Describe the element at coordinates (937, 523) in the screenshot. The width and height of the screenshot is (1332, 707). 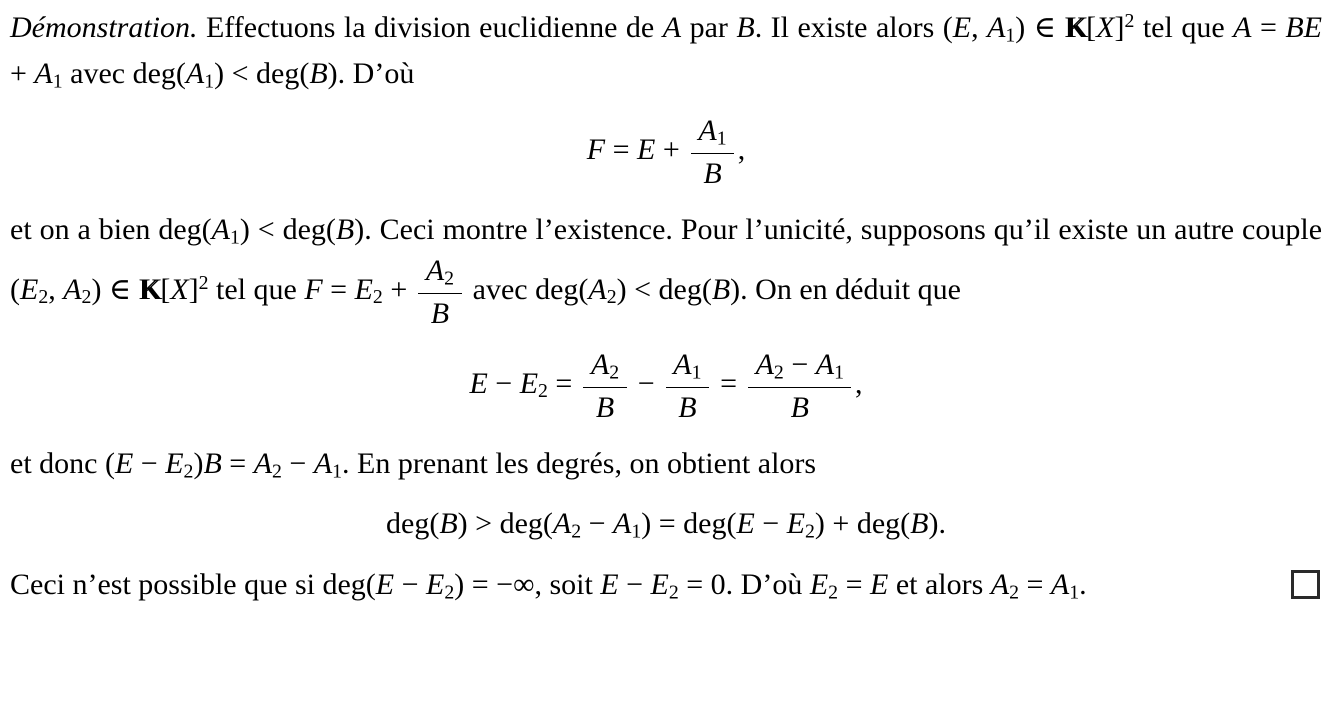
I see `text-run: ).` at that location.